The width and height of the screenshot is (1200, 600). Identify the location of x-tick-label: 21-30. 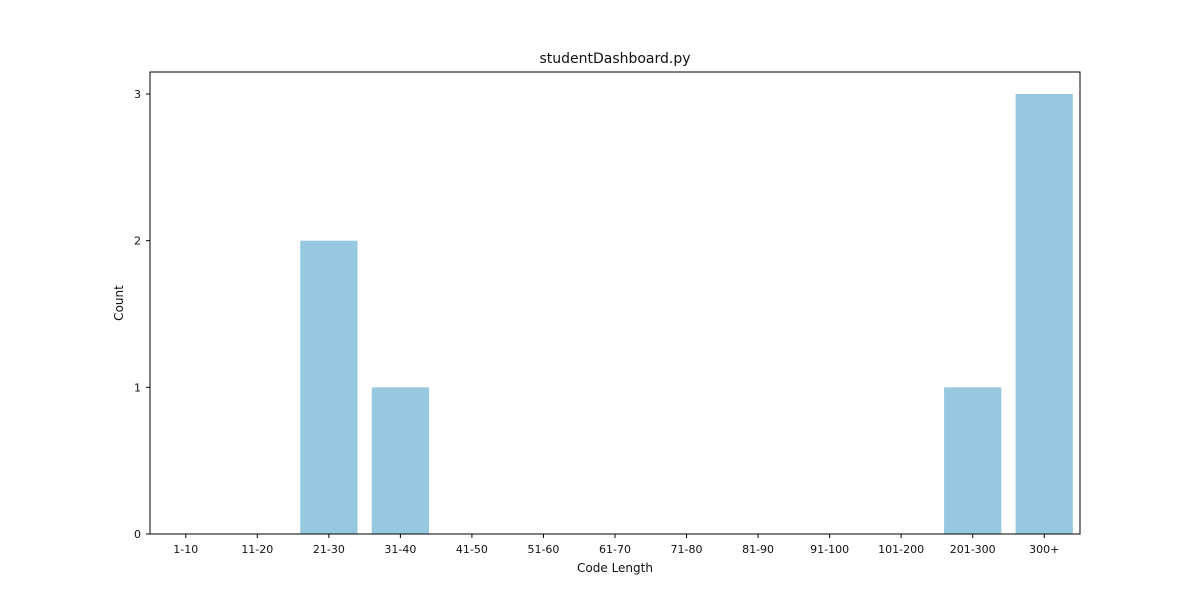
(329, 549).